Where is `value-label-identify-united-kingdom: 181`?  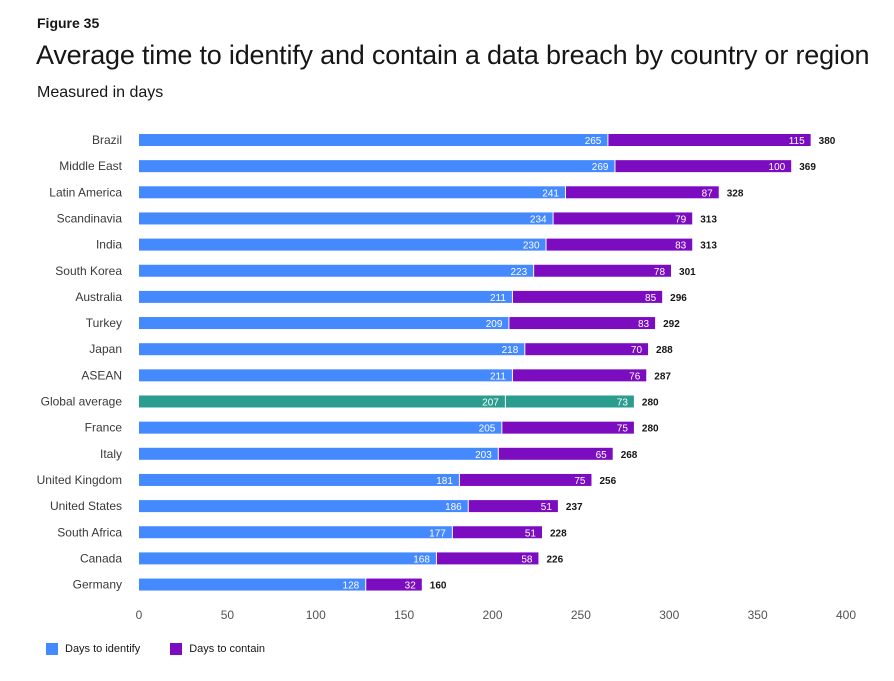 value-label-identify-united-kingdom: 181 is located at coordinates (444, 481).